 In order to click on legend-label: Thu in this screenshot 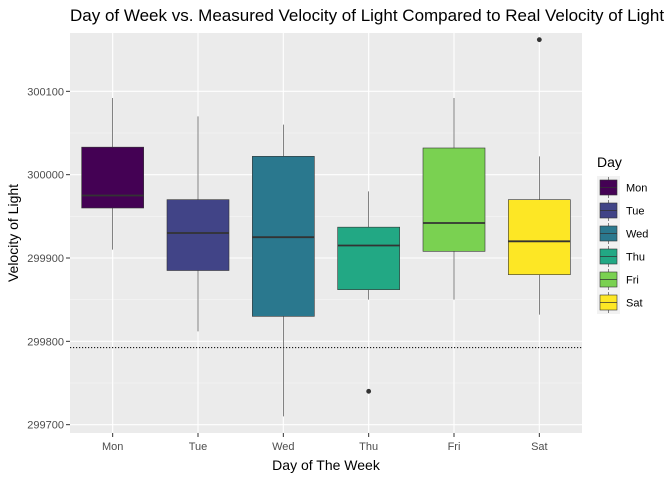, I will do `click(635, 258)`.